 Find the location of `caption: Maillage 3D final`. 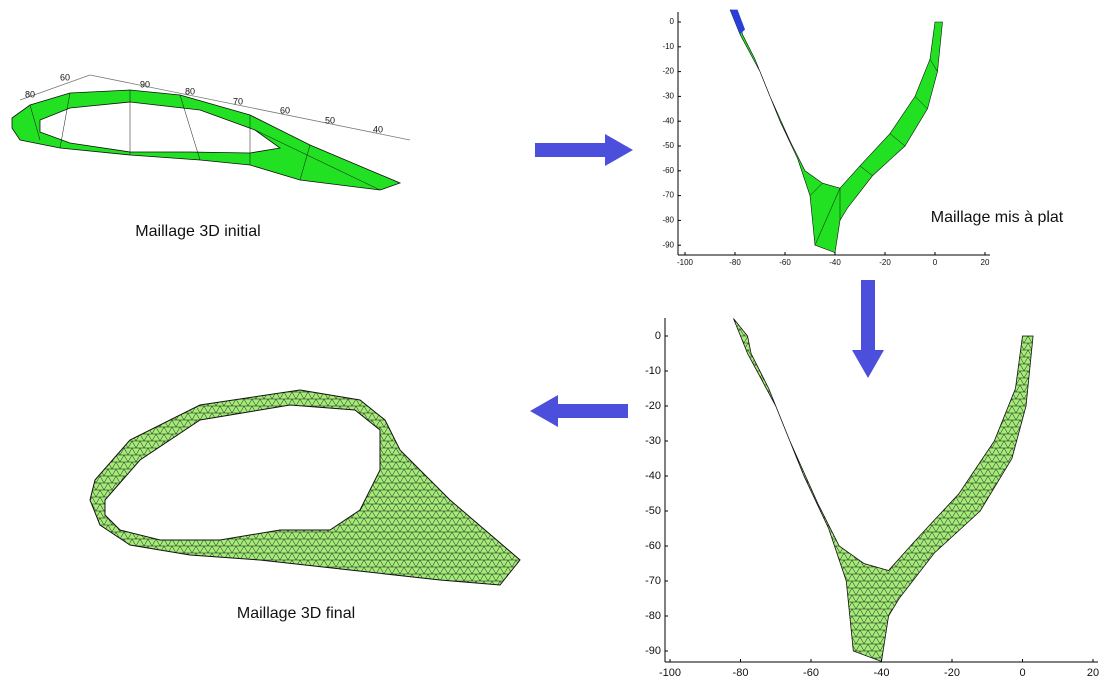

caption: Maillage 3D final is located at coordinates (296, 613).